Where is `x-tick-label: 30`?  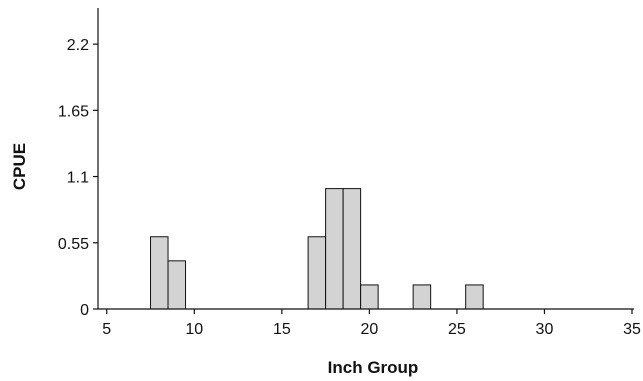 x-tick-label: 30 is located at coordinates (545, 329).